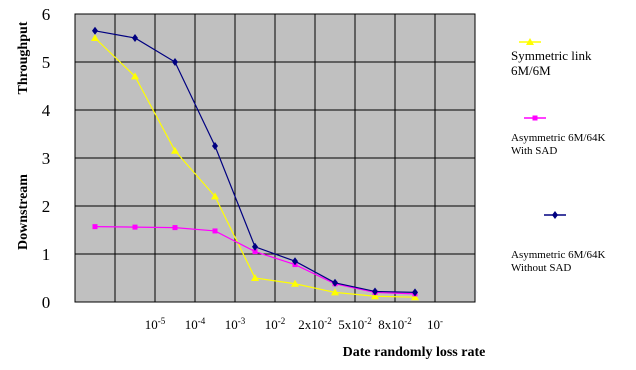 This screenshot has height=370, width=636. What do you see at coordinates (414, 352) in the screenshot?
I see `x-axis-title: Date randomly loss rate` at bounding box center [414, 352].